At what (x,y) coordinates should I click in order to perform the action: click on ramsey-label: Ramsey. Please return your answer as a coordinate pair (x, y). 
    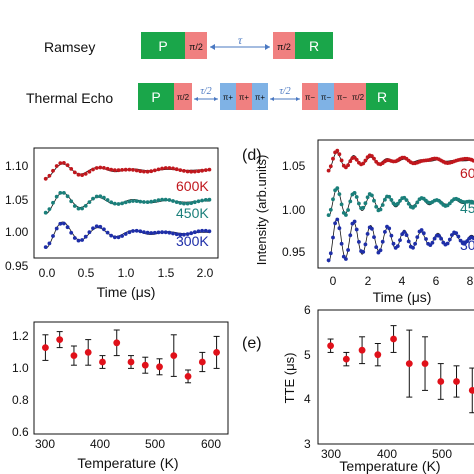
    Looking at the image, I should click on (69, 47).